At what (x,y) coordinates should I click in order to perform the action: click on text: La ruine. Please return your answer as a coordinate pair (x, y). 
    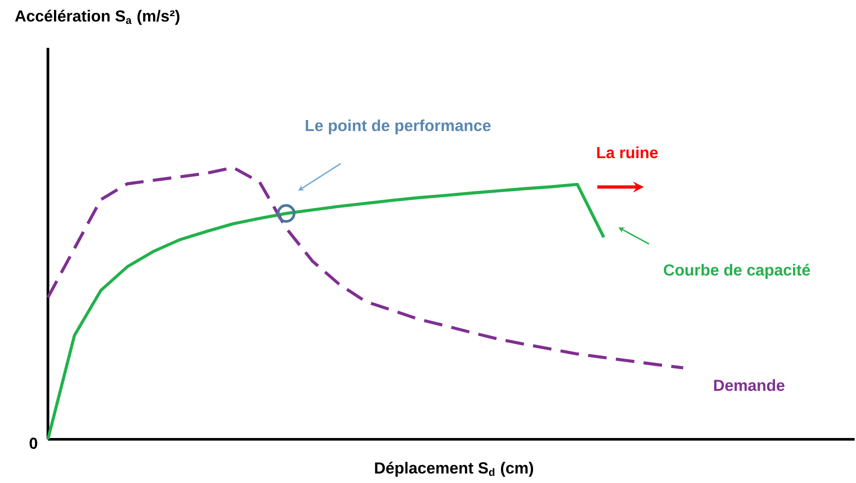
    Looking at the image, I should click on (627, 152).